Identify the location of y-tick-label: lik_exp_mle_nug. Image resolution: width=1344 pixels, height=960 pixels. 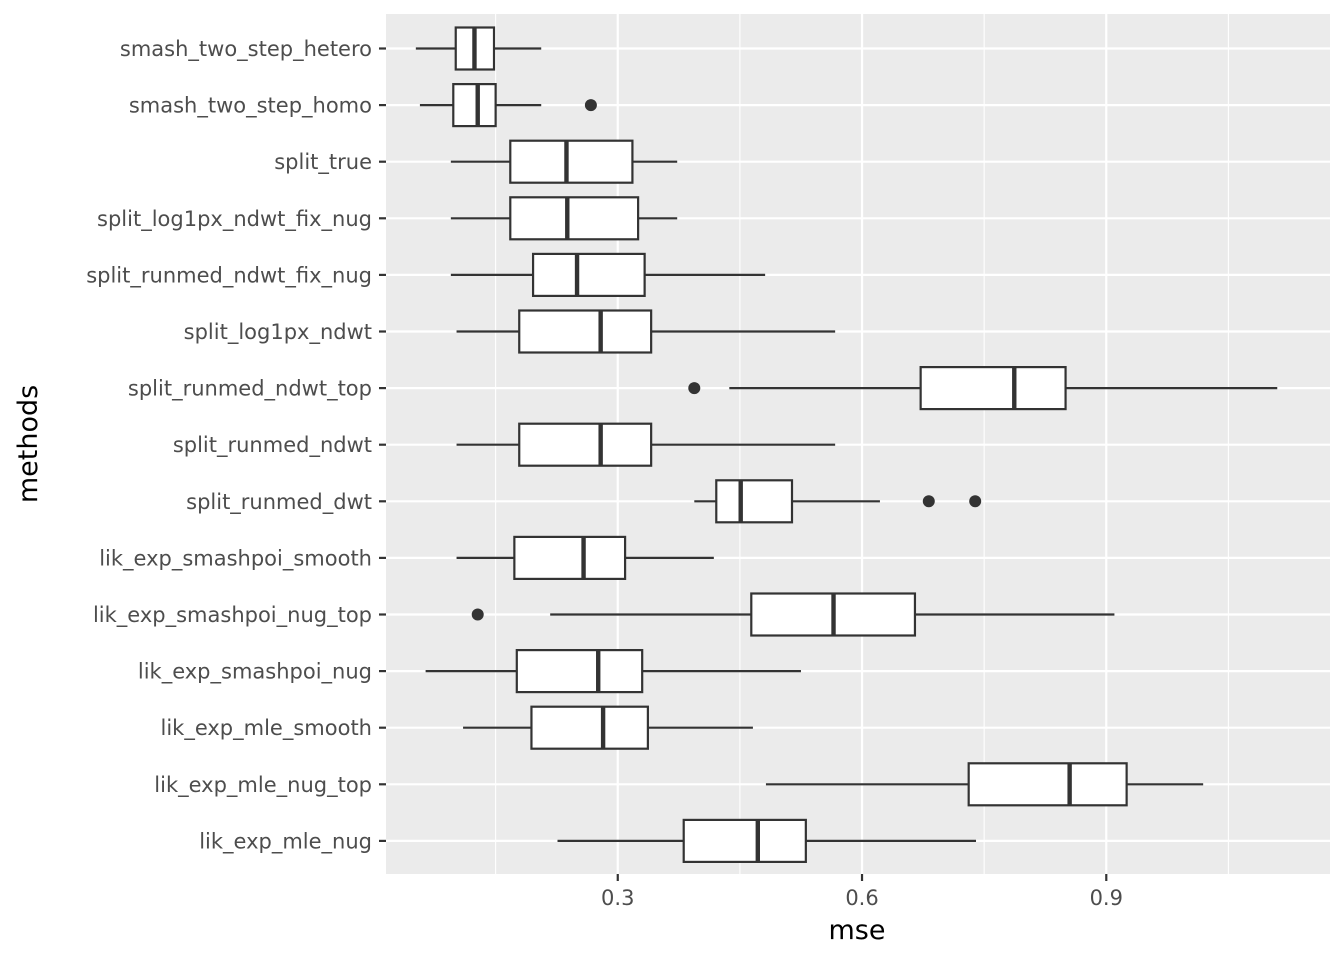
(285, 841).